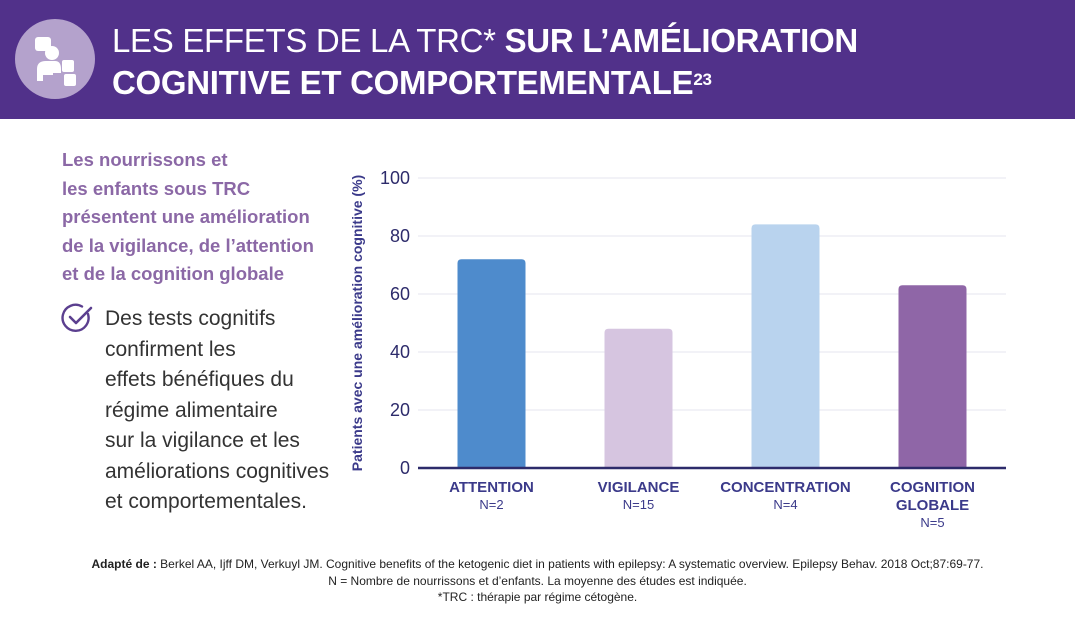 The height and width of the screenshot is (617, 1075). What do you see at coordinates (403, 82) in the screenshot?
I see `title-bold-line-2: COGNITIVE ET COMPORTEMENTALE` at bounding box center [403, 82].